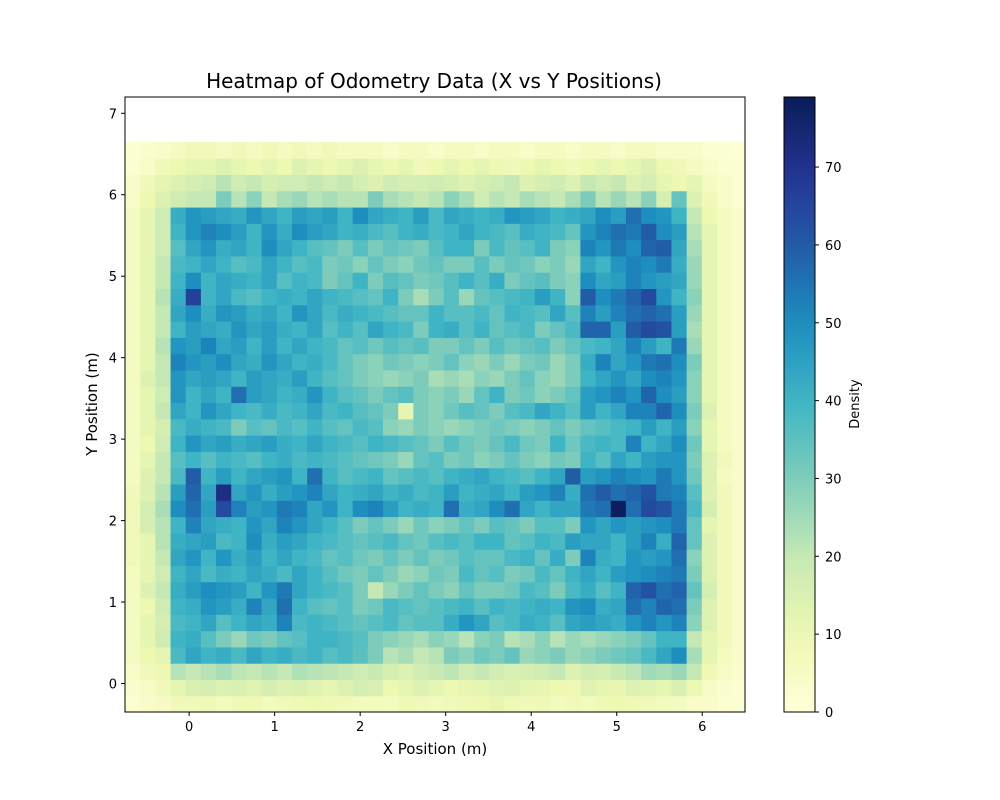 This screenshot has height=800, width=1000. Describe the element at coordinates (828, 441) in the screenshot. I see `colorbar-ticks: 0 10 20 30 40 50 60 70` at that location.